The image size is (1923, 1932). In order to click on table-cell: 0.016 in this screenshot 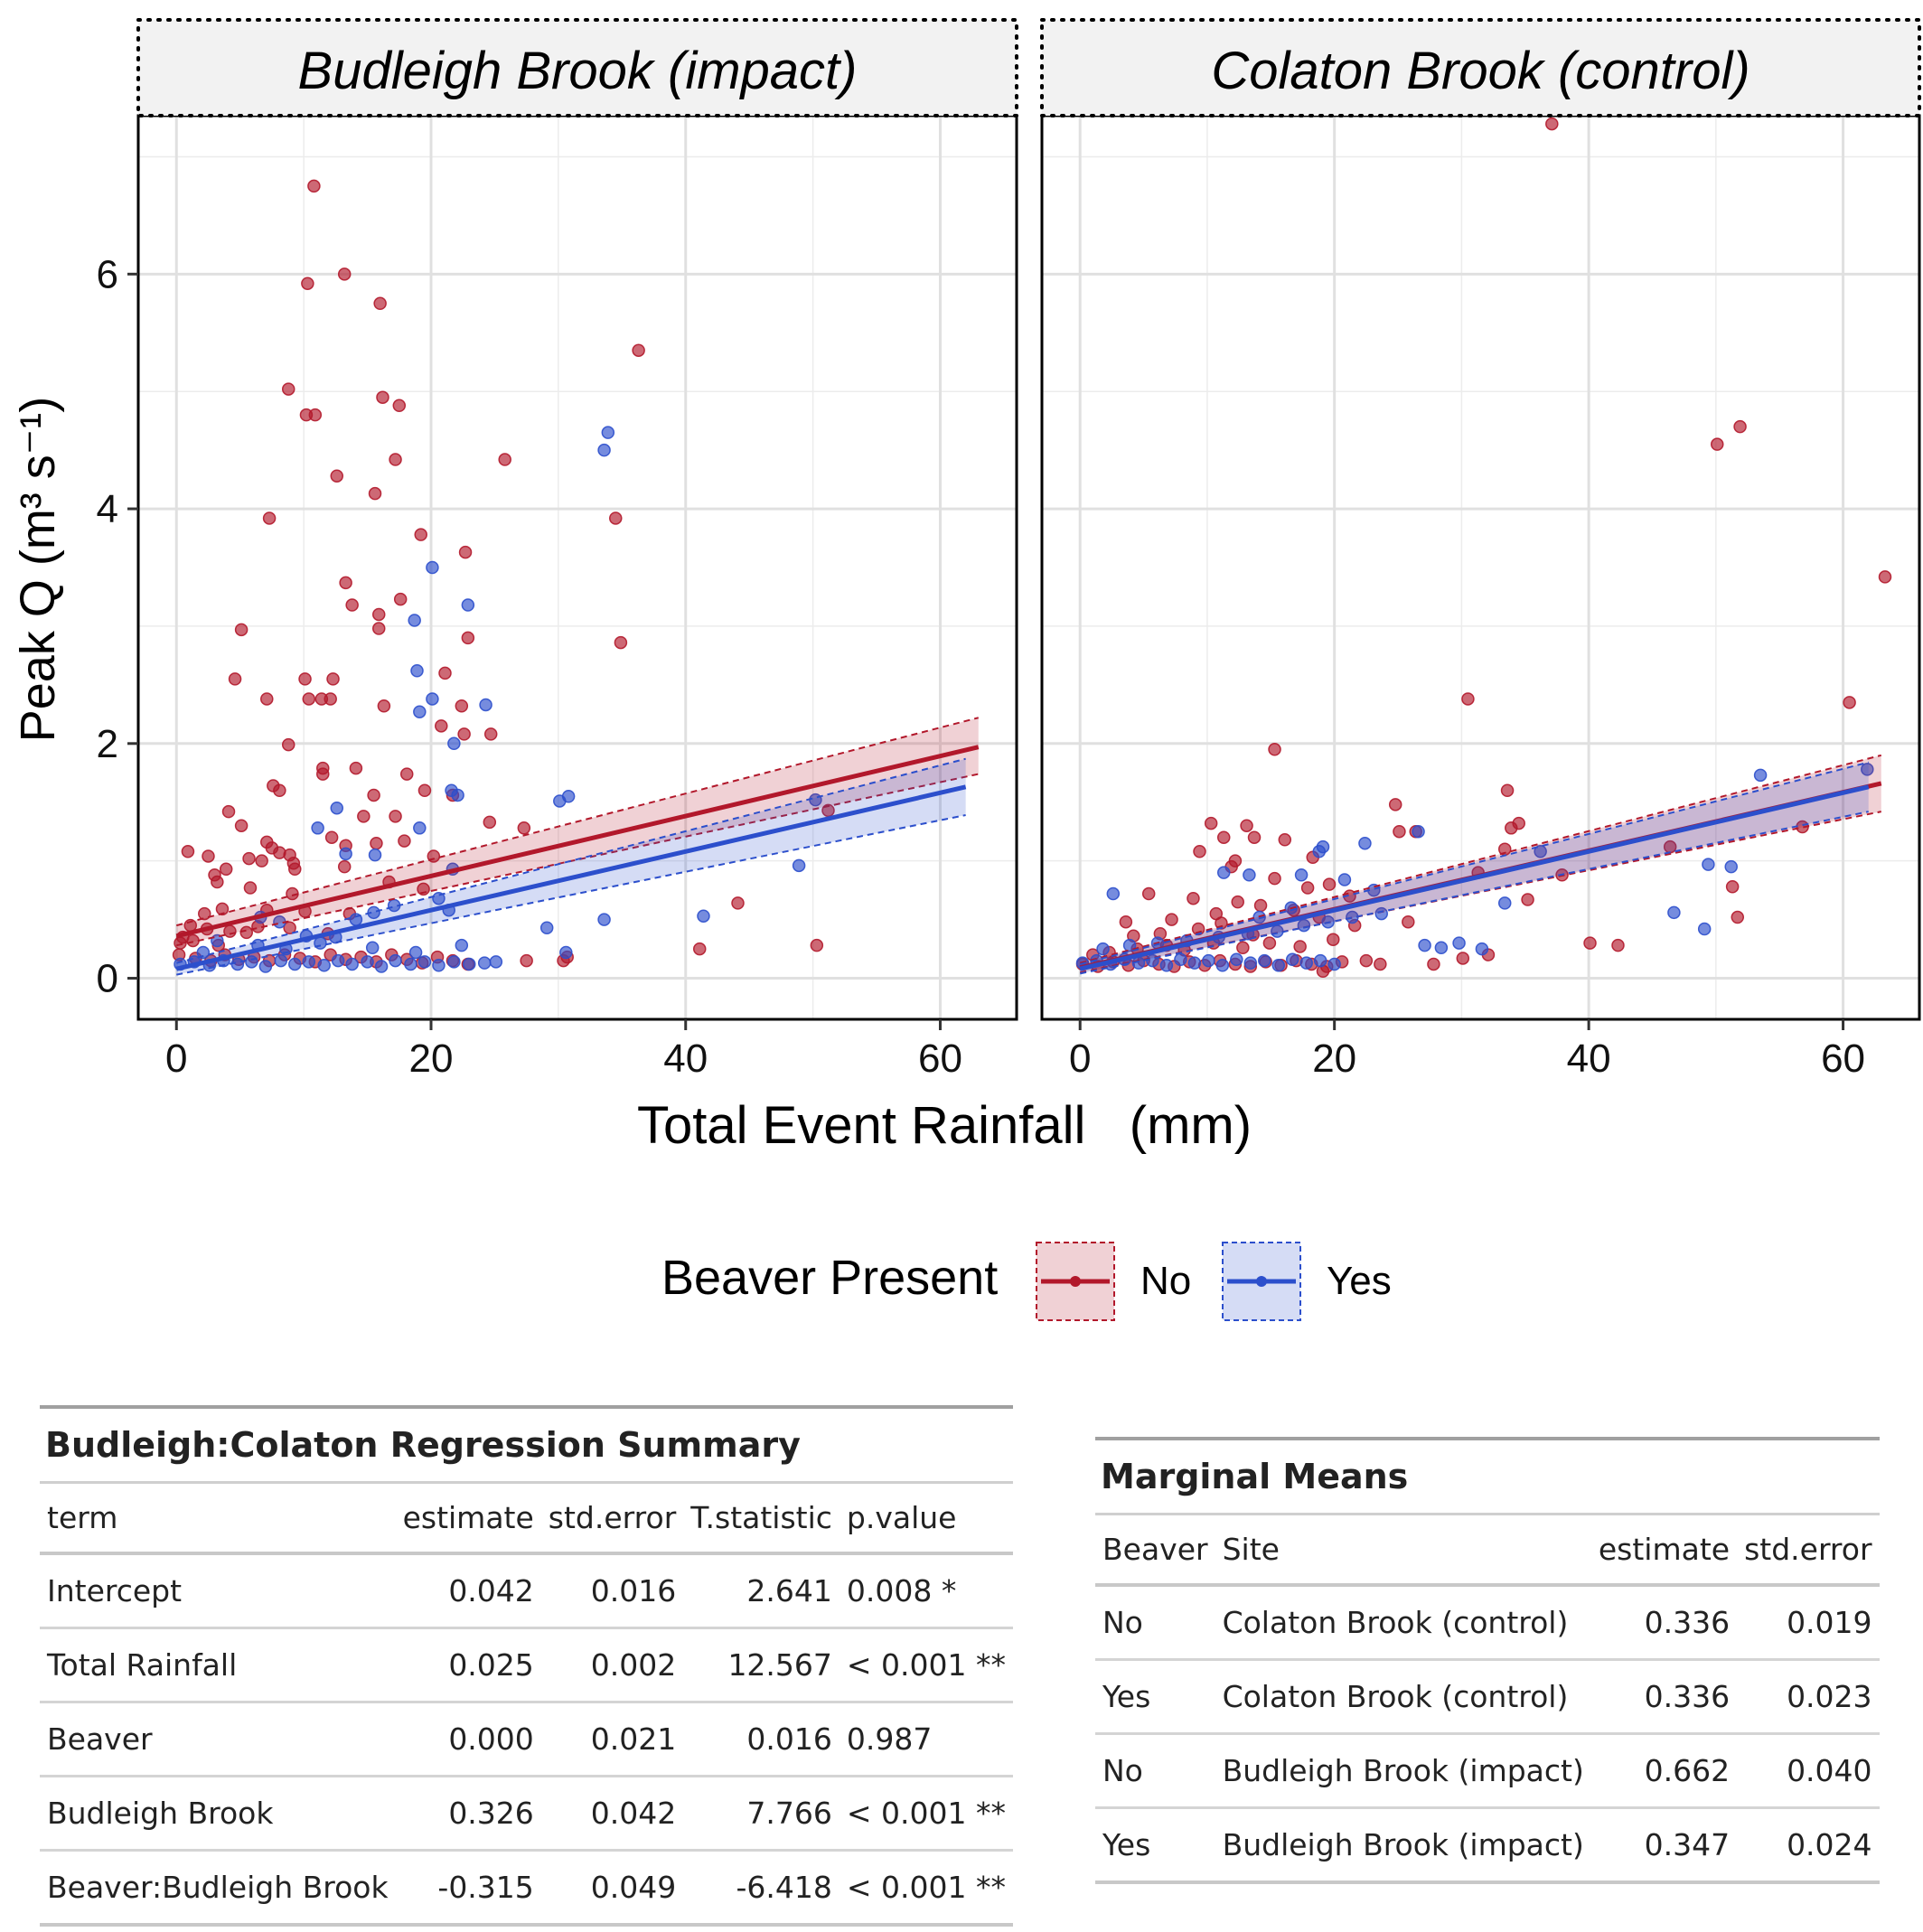, I will do `click(612, 1591)`.